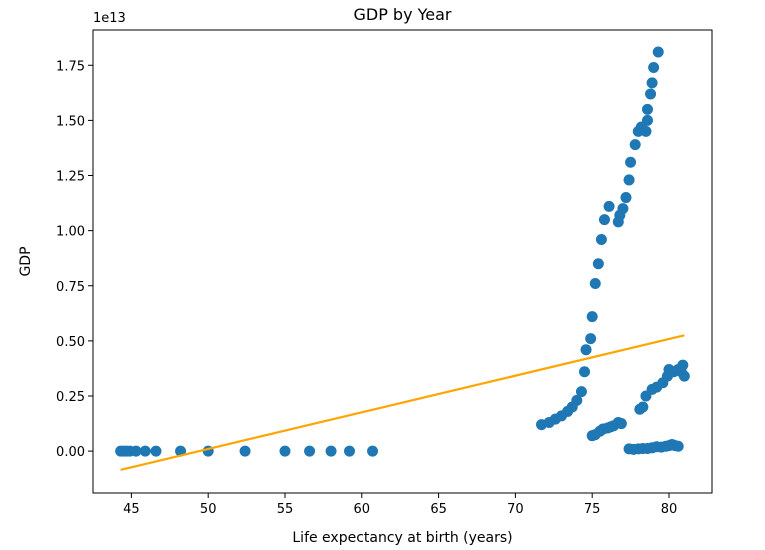  What do you see at coordinates (285, 509) in the screenshot?
I see `x-tick-label: 55` at bounding box center [285, 509].